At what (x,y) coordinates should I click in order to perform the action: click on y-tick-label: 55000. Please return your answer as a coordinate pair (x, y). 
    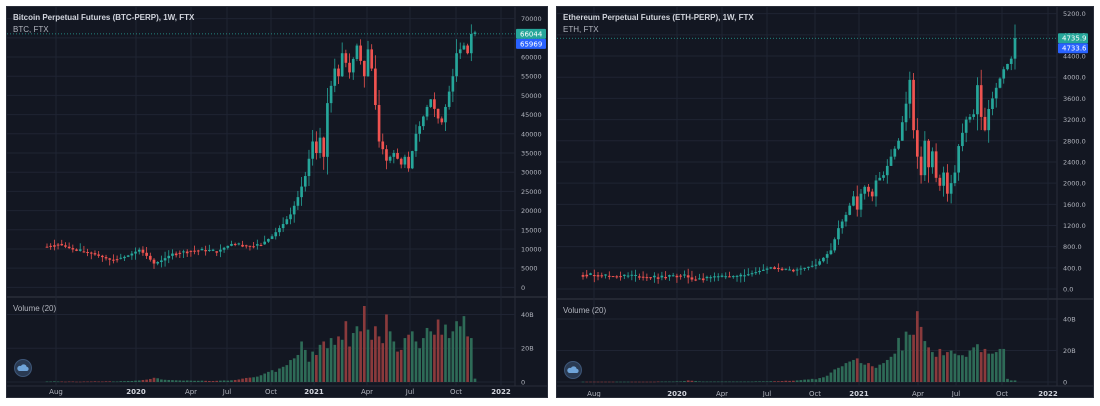
    Looking at the image, I should click on (531, 77).